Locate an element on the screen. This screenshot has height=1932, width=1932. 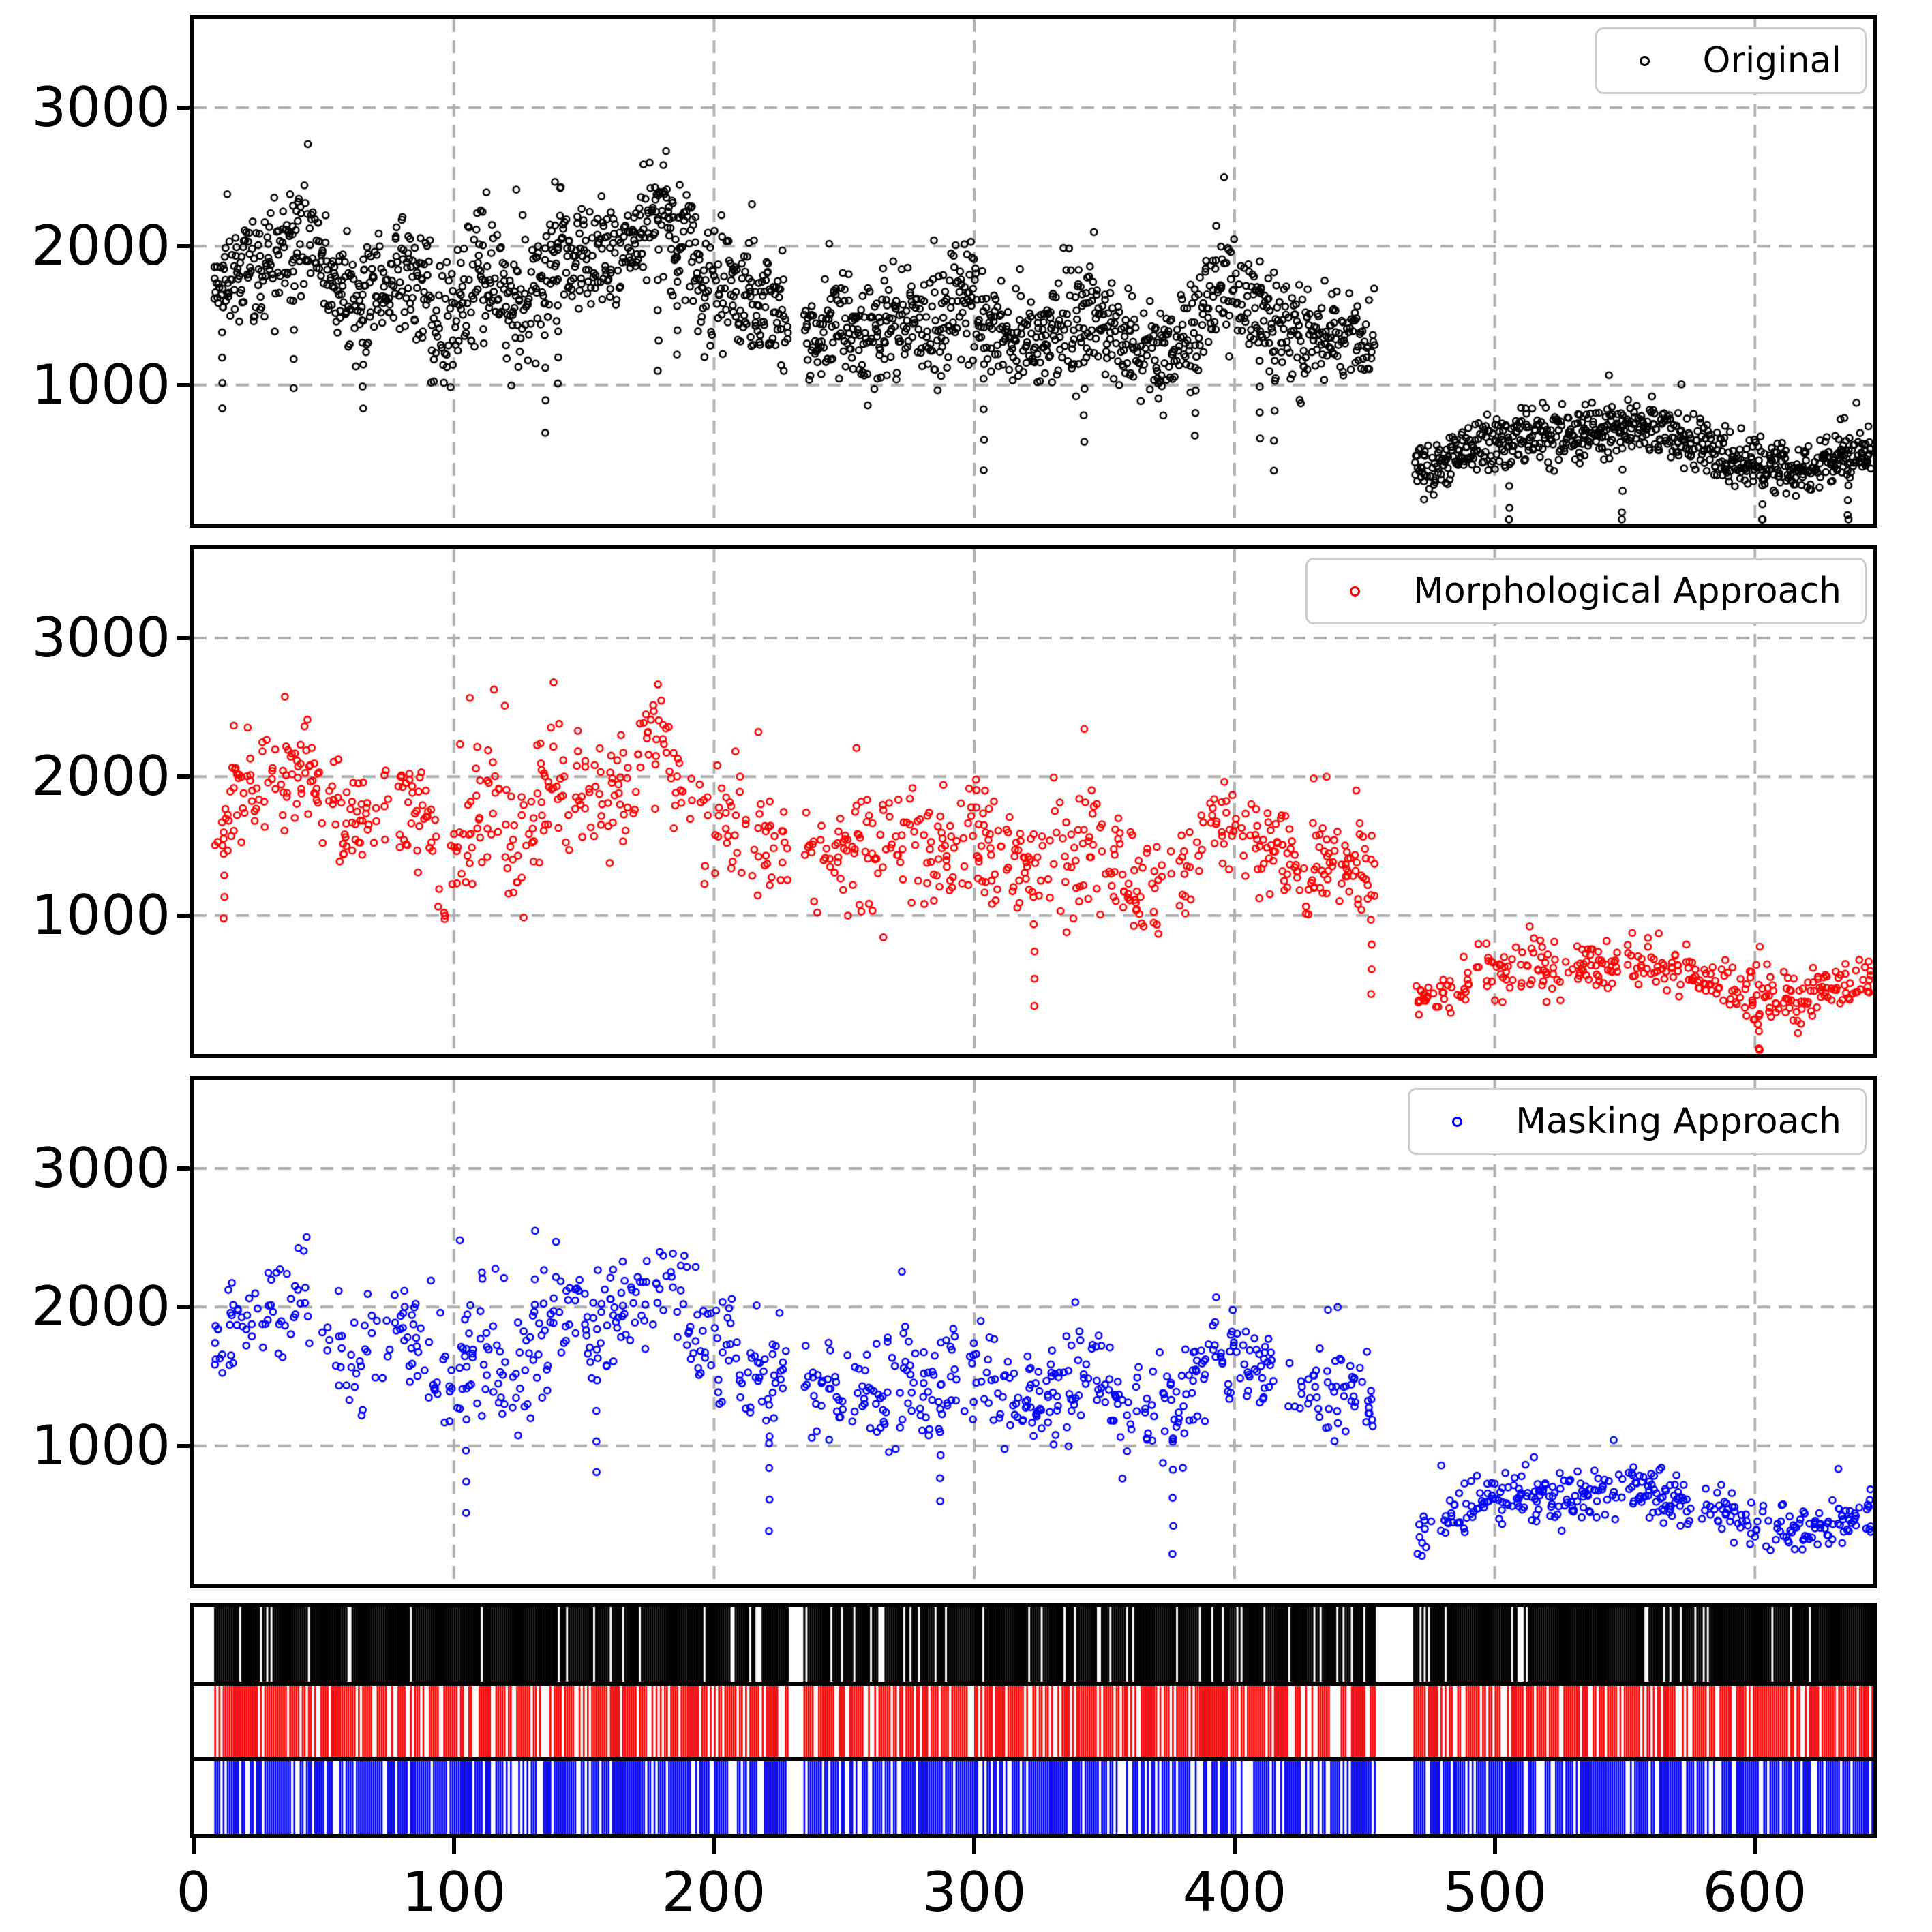
raster-canvas-morphological is located at coordinates (1033, 1721).